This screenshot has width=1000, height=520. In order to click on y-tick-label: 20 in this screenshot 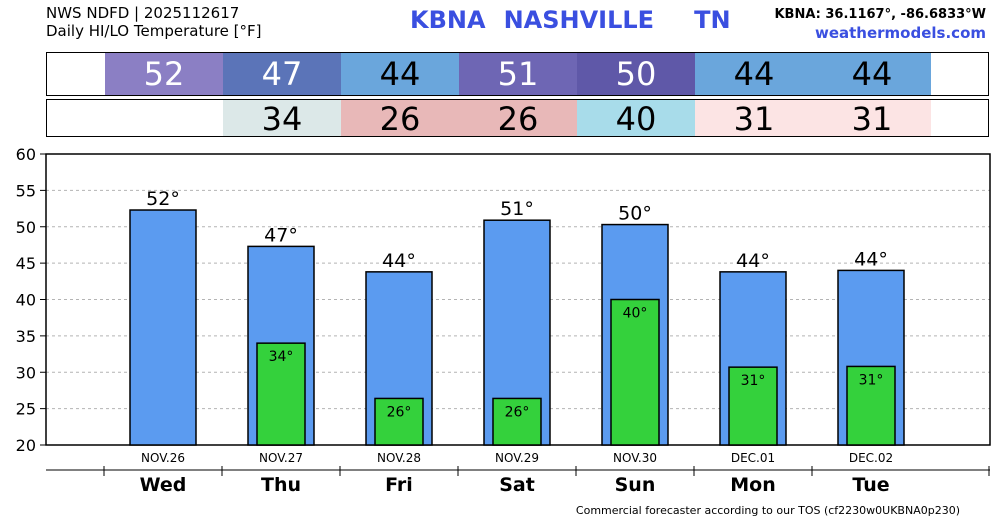, I will do `click(26, 445)`.